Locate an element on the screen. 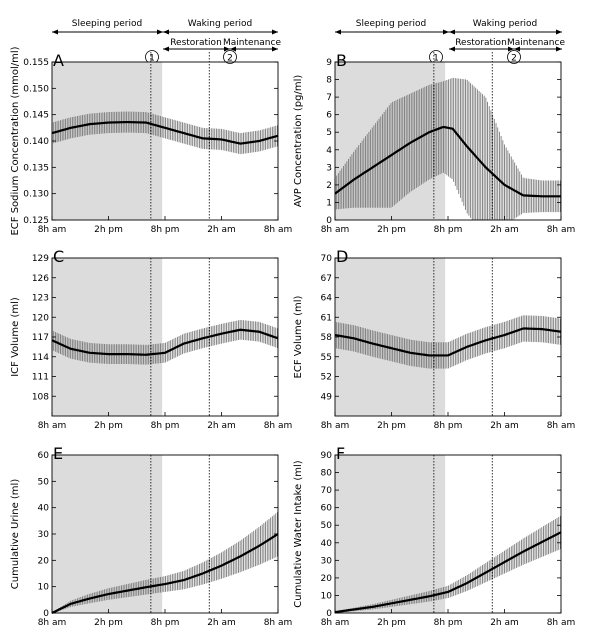 Image resolution: width=600 pixels, height=643 pixels. y-tick-label: 3 is located at coordinates (329, 168).